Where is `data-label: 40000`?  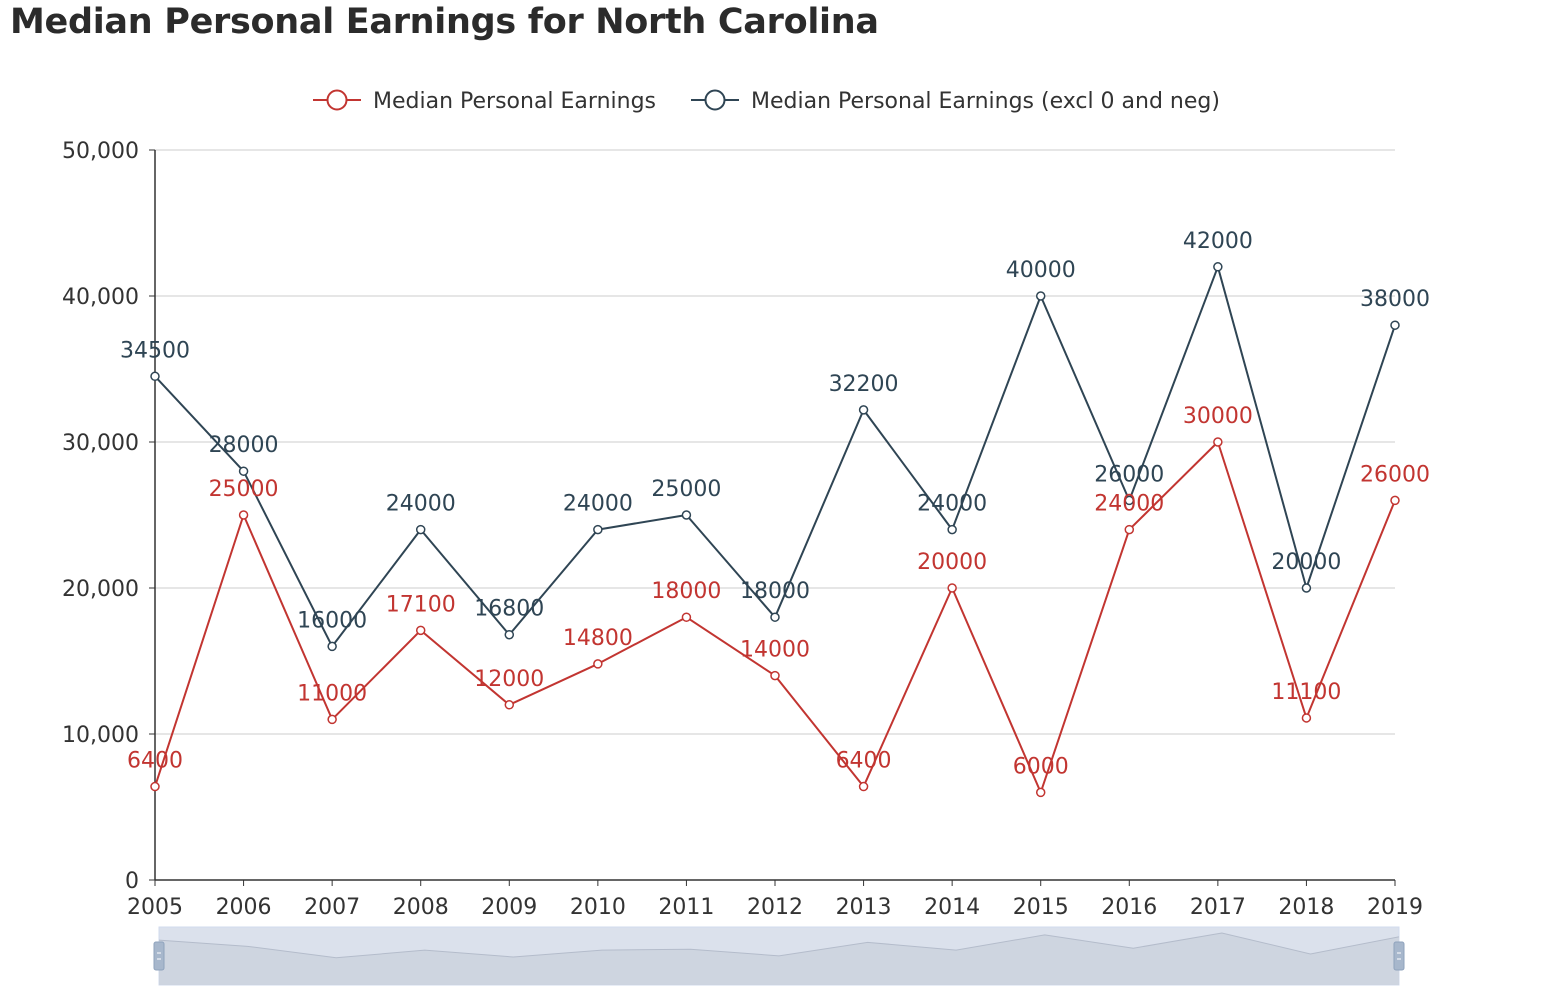 data-label: 40000 is located at coordinates (1041, 270).